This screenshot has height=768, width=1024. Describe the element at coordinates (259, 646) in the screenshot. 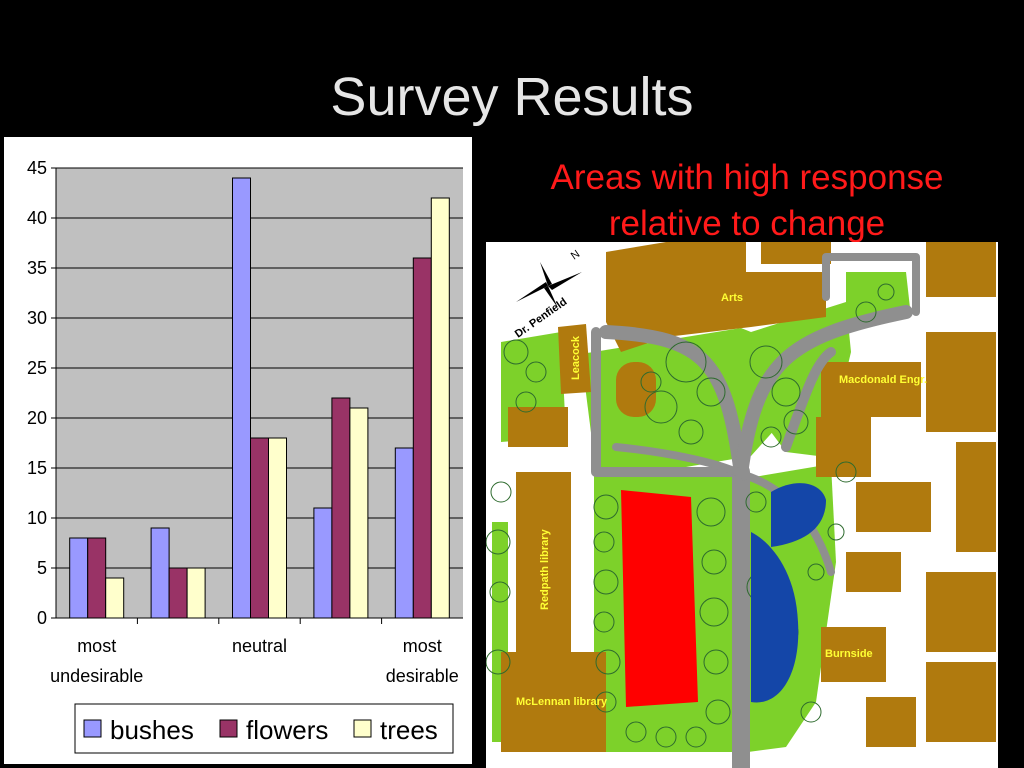

I see `x-tick-label: neutral` at that location.